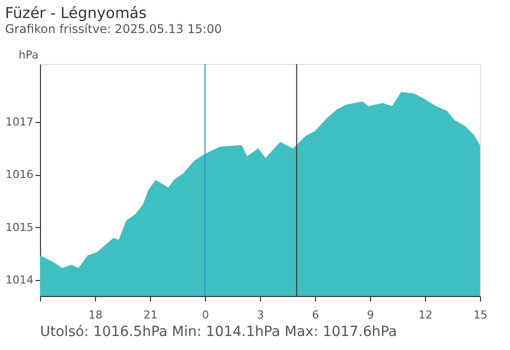 The image size is (510, 350). Describe the element at coordinates (76, 13) in the screenshot. I see `chart-title: Füzér - Légnyomás` at that location.